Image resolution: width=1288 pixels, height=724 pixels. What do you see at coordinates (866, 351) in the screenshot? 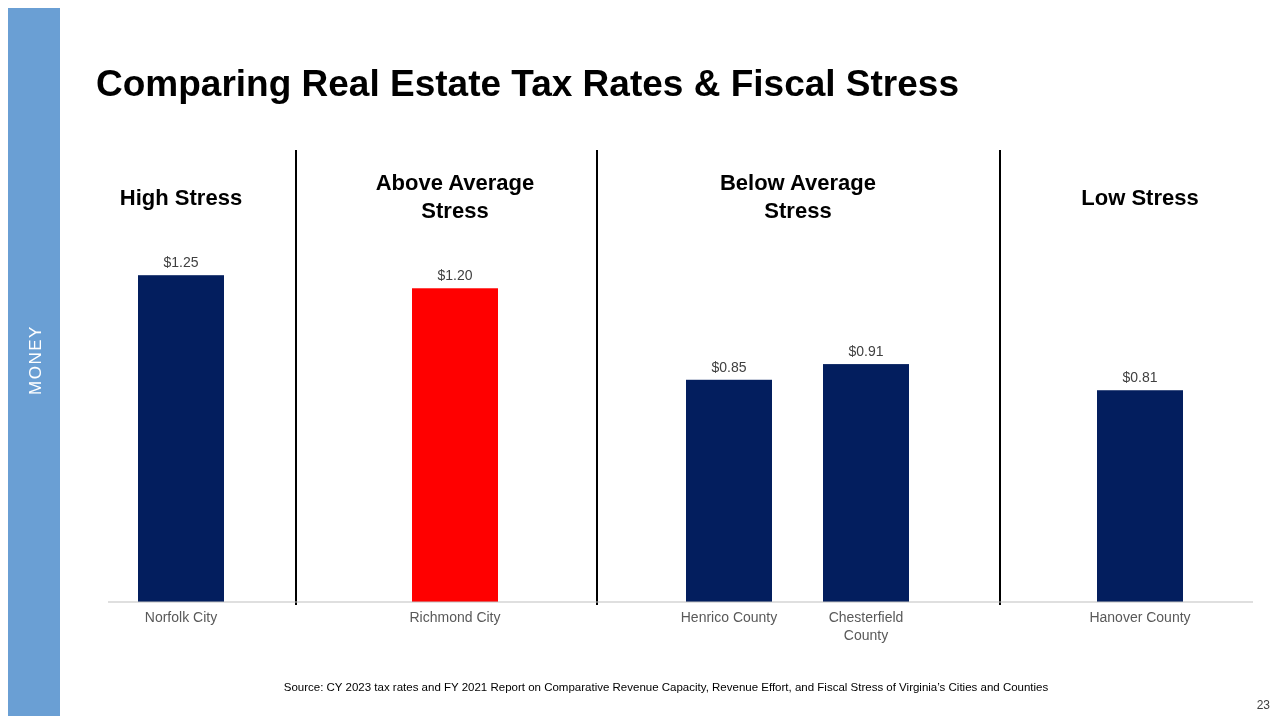
I see `data-label: $0.91` at bounding box center [866, 351].